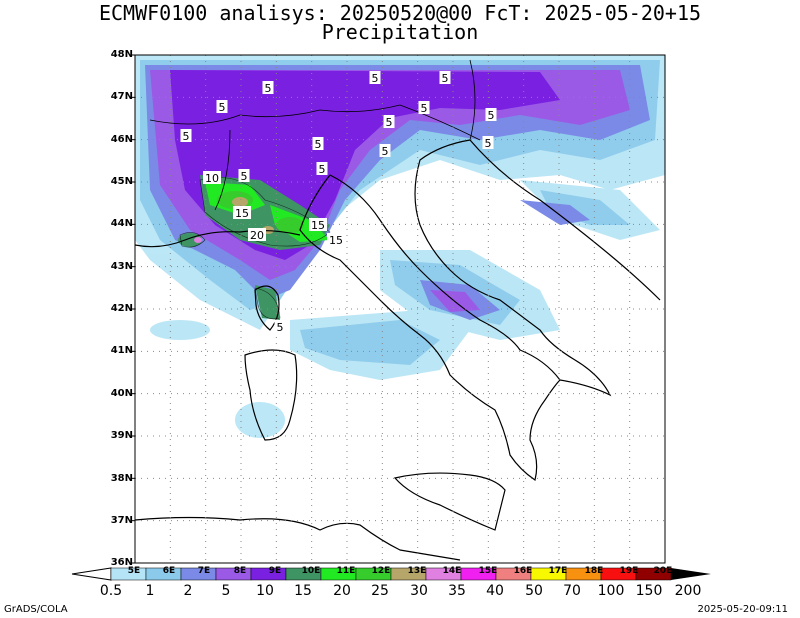  I want to click on colorbar-value: 30, so click(419, 591).